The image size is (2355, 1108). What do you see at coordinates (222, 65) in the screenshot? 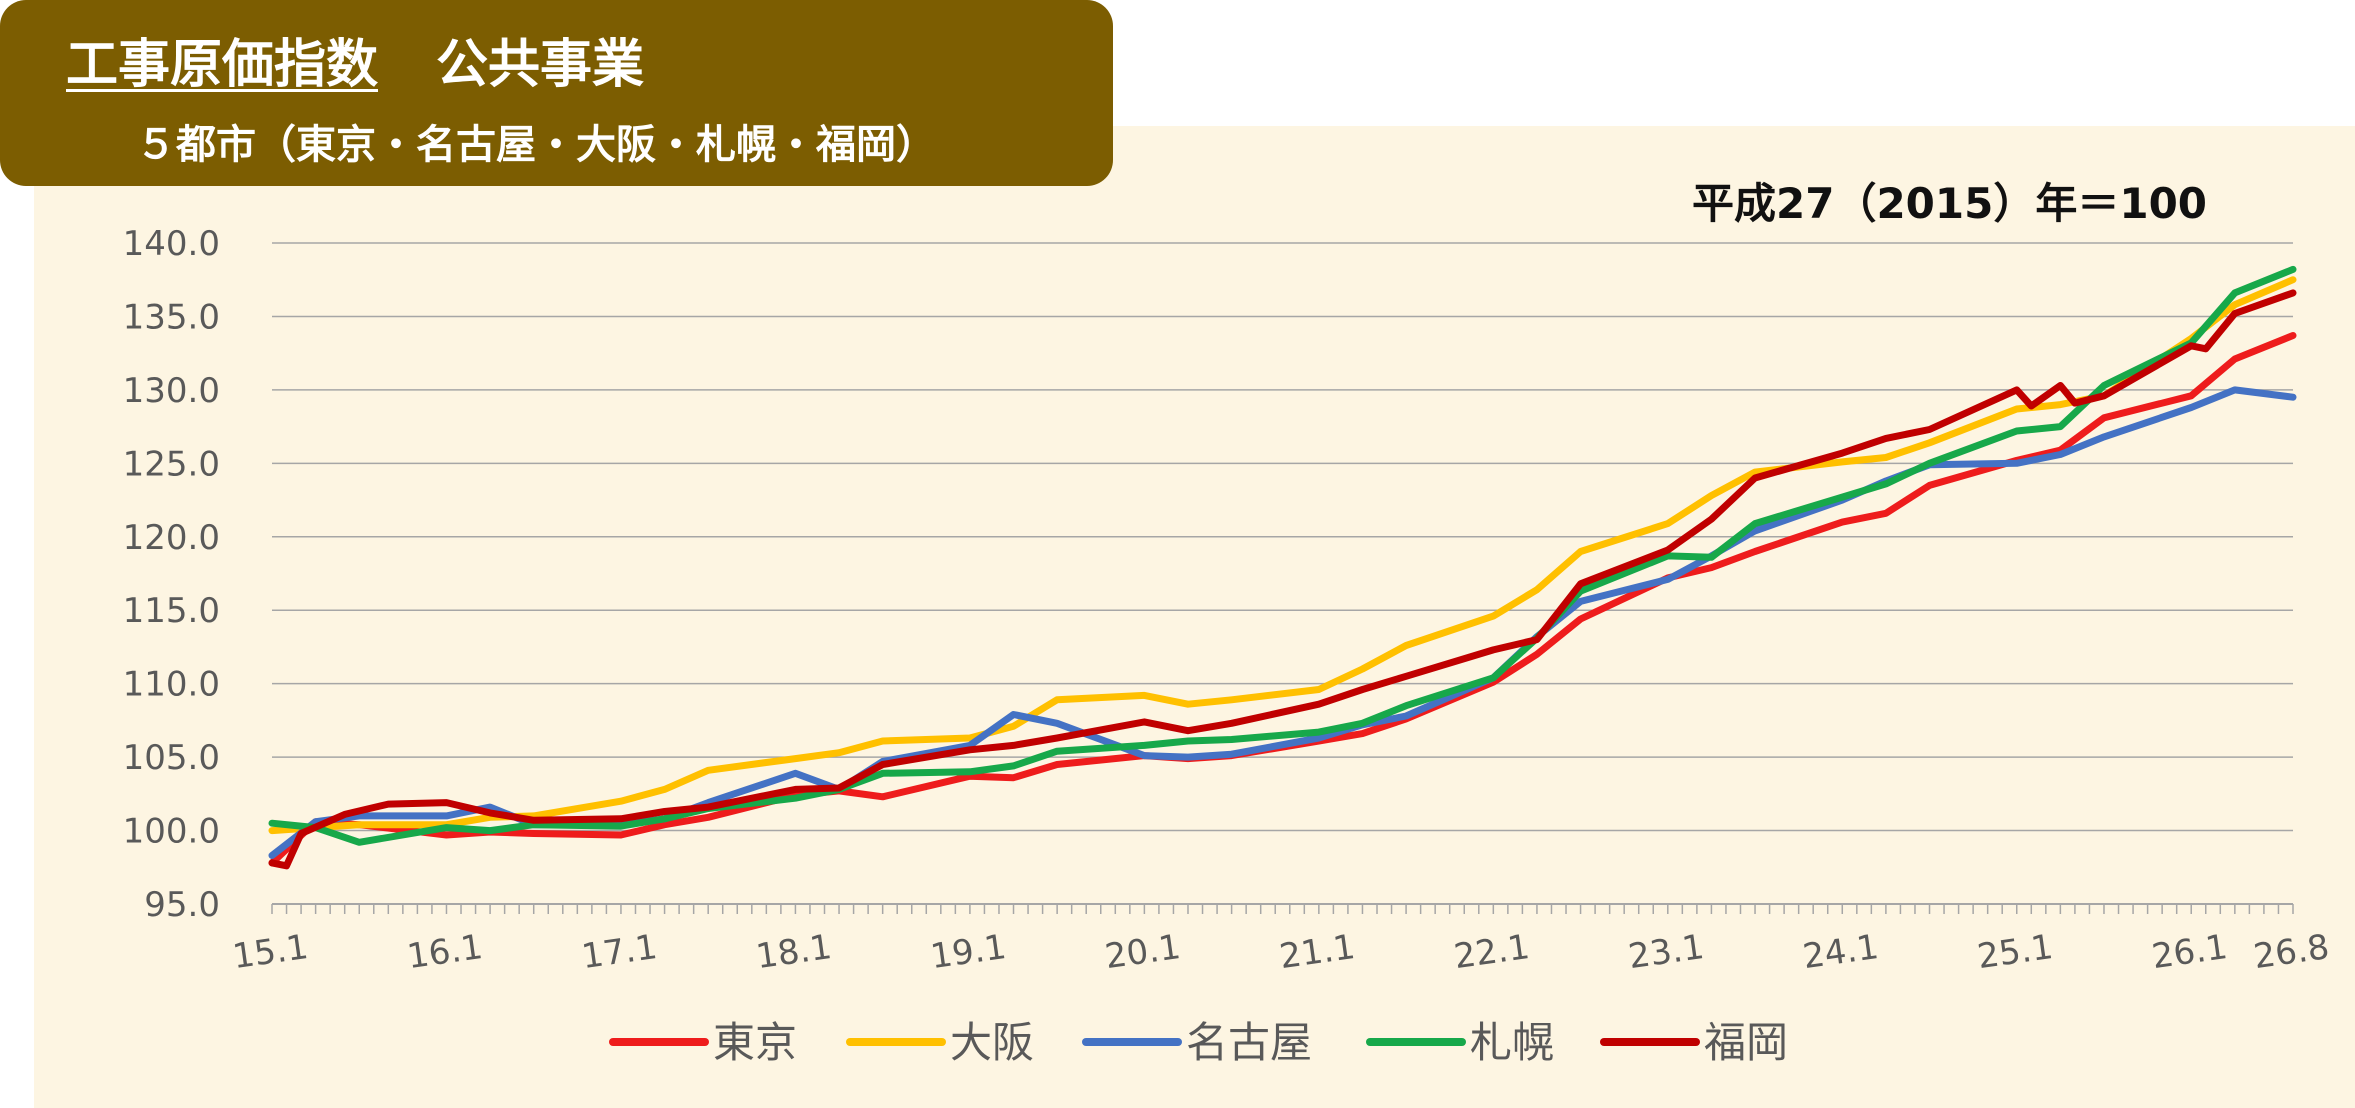
I see `title-main: 工事原価指数` at bounding box center [222, 65].